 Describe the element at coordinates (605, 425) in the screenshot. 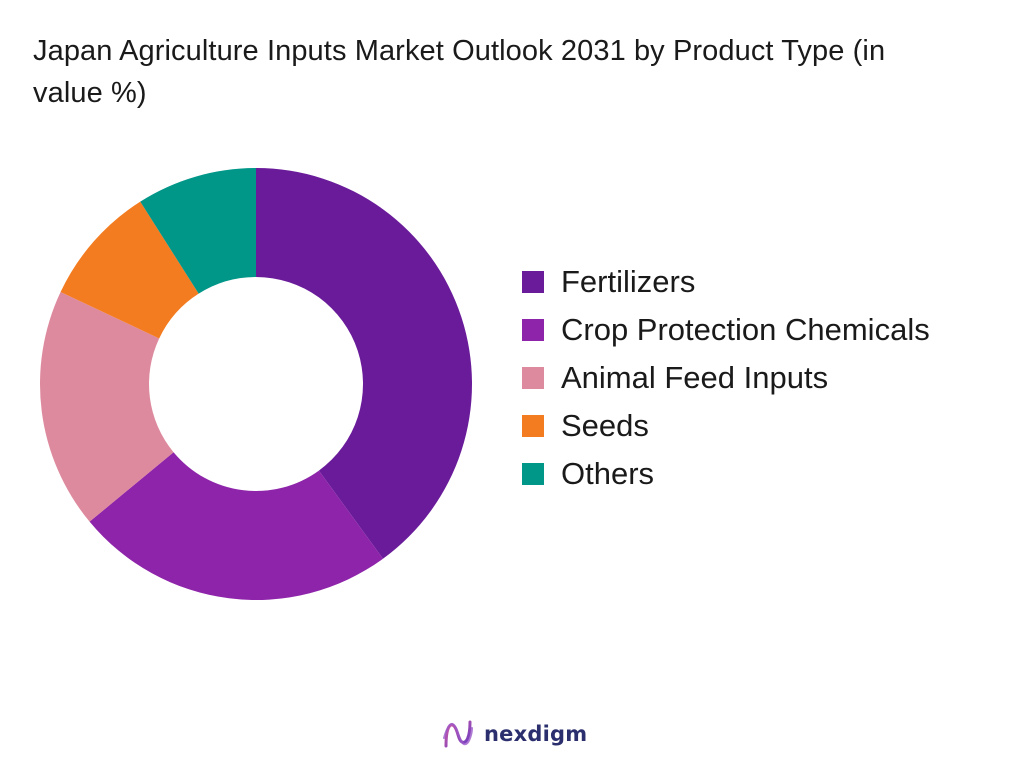

I see `legend-label: Seeds` at that location.